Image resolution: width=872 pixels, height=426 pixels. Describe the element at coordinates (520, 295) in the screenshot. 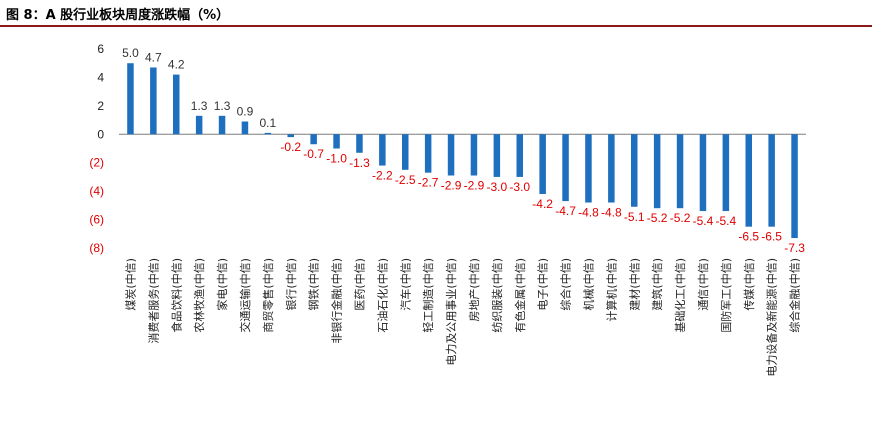

I see `category-label: 有色金属(中信)` at that location.